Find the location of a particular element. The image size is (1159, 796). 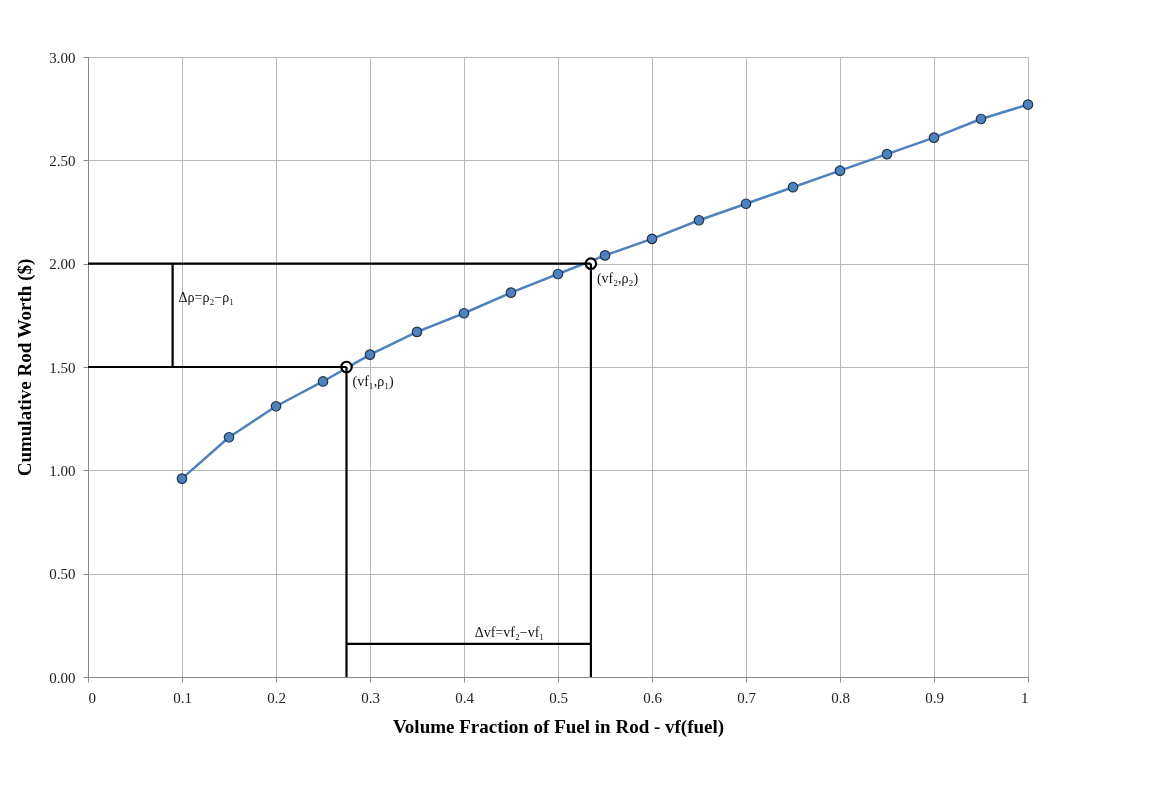

x-tick-label: 0 is located at coordinates (92, 697).